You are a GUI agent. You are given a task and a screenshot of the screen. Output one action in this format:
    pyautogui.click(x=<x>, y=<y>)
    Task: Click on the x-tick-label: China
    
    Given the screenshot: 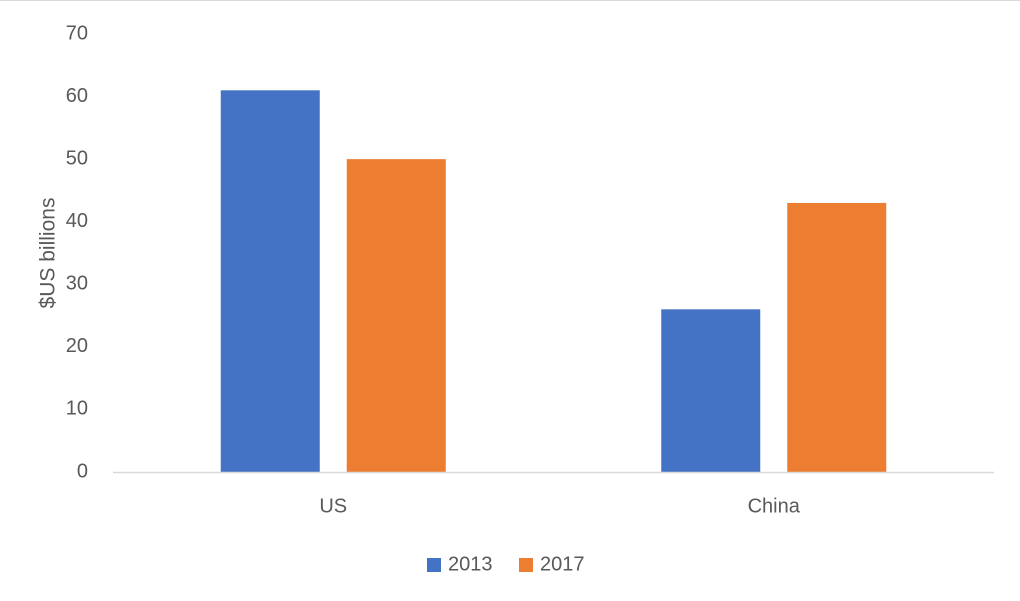 What is the action you would take?
    pyautogui.click(x=774, y=506)
    